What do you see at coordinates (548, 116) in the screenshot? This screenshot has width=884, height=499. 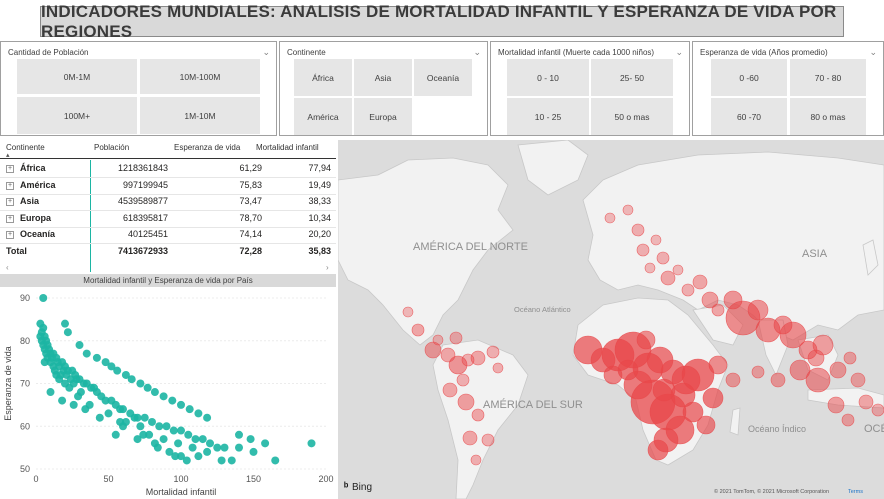 I see `slicer-option-mort-10-25: 10 - 25` at bounding box center [548, 116].